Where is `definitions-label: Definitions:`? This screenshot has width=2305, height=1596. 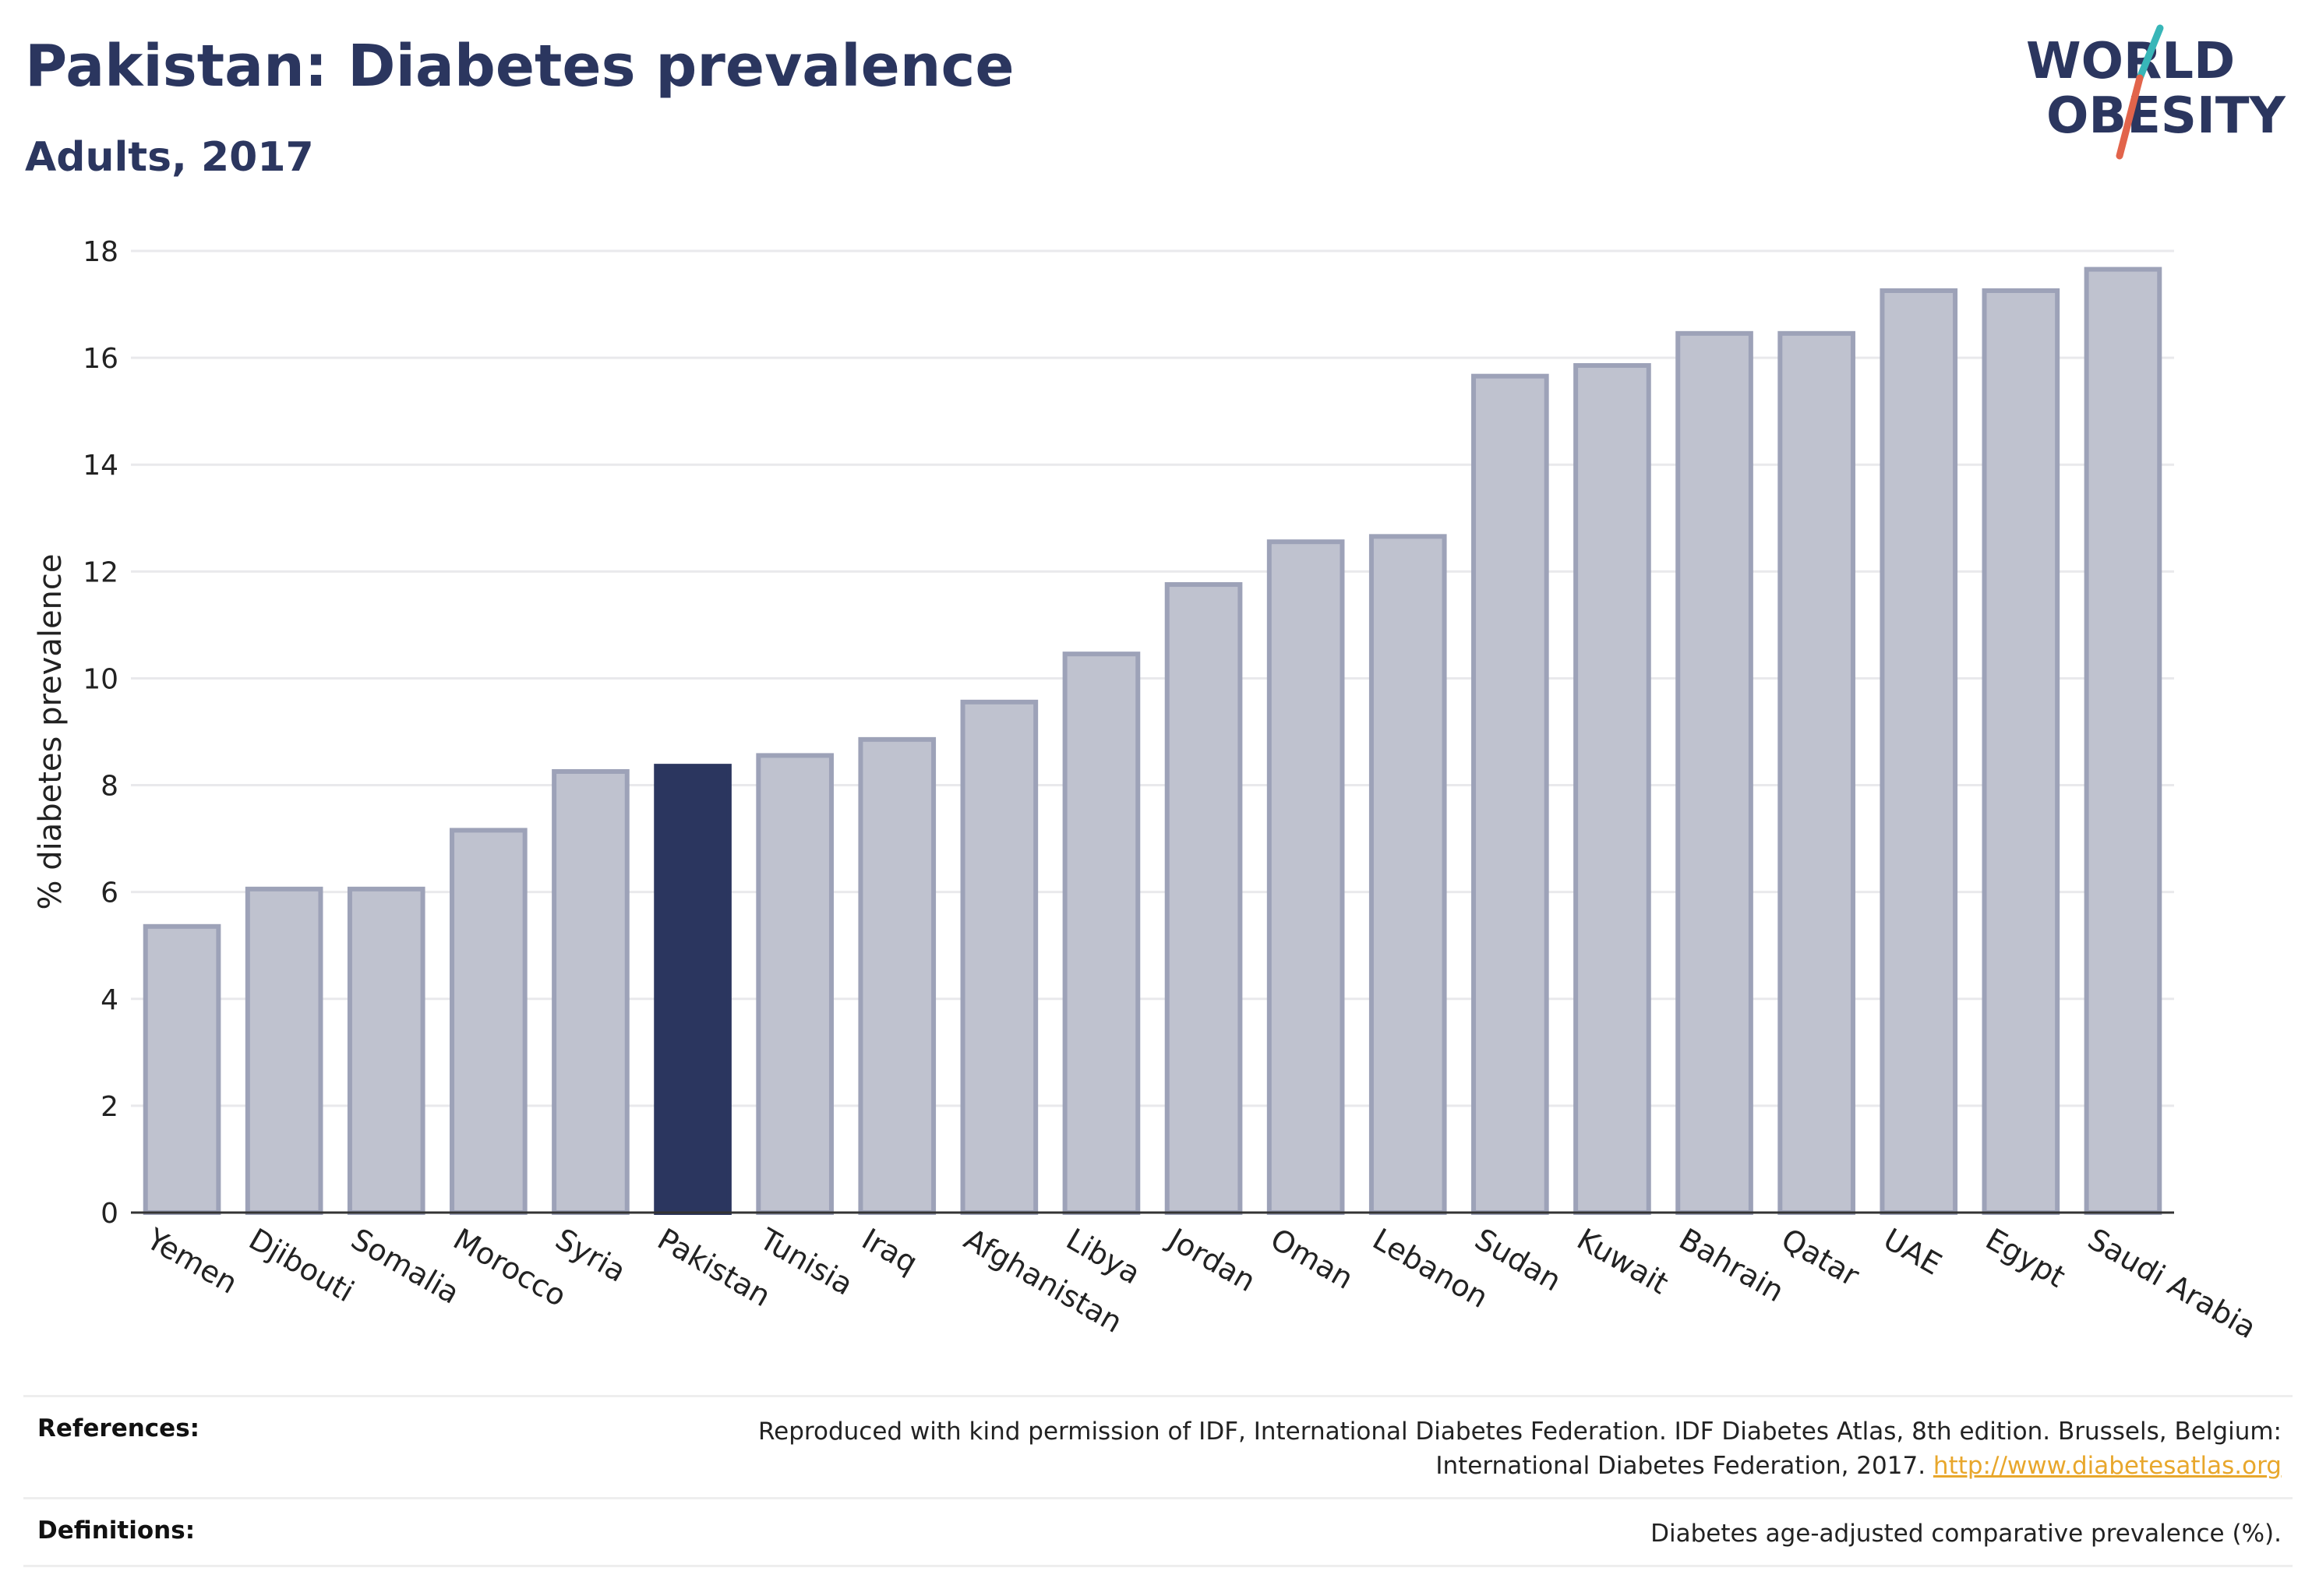 definitions-label: Definitions: is located at coordinates (117, 1531).